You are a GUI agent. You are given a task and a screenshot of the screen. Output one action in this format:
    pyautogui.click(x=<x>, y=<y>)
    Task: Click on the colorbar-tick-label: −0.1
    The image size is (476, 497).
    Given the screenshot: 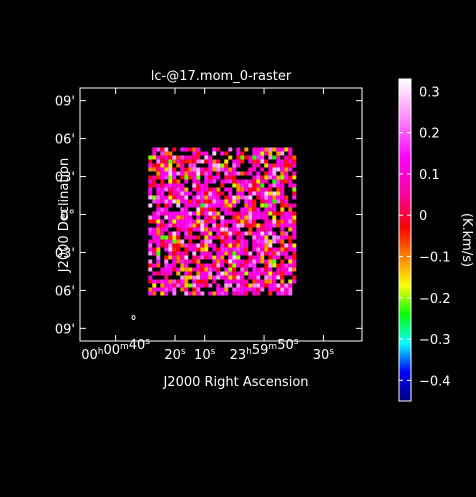 What is the action you would take?
    pyautogui.click(x=435, y=258)
    